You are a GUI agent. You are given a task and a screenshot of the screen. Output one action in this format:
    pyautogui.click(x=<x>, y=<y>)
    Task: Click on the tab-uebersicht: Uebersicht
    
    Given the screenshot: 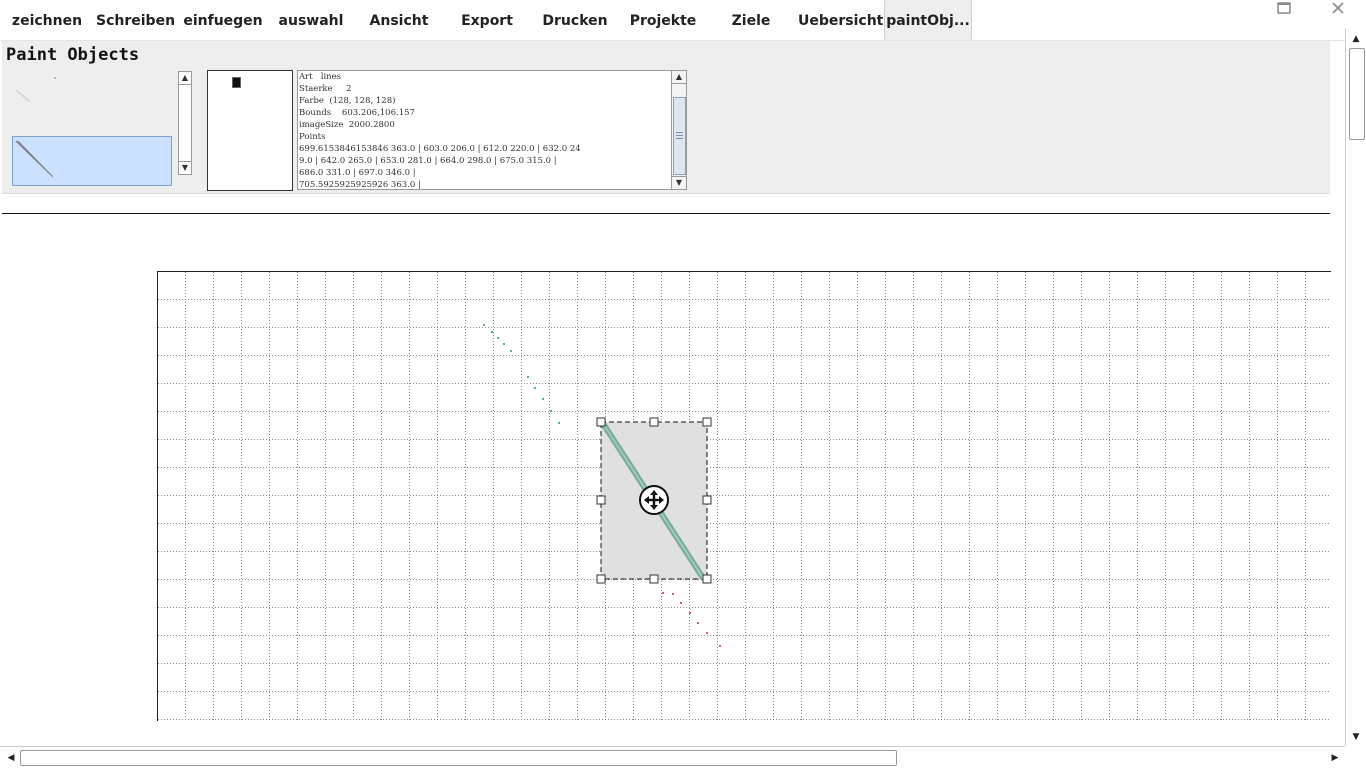 What is the action you would take?
    pyautogui.click(x=841, y=21)
    